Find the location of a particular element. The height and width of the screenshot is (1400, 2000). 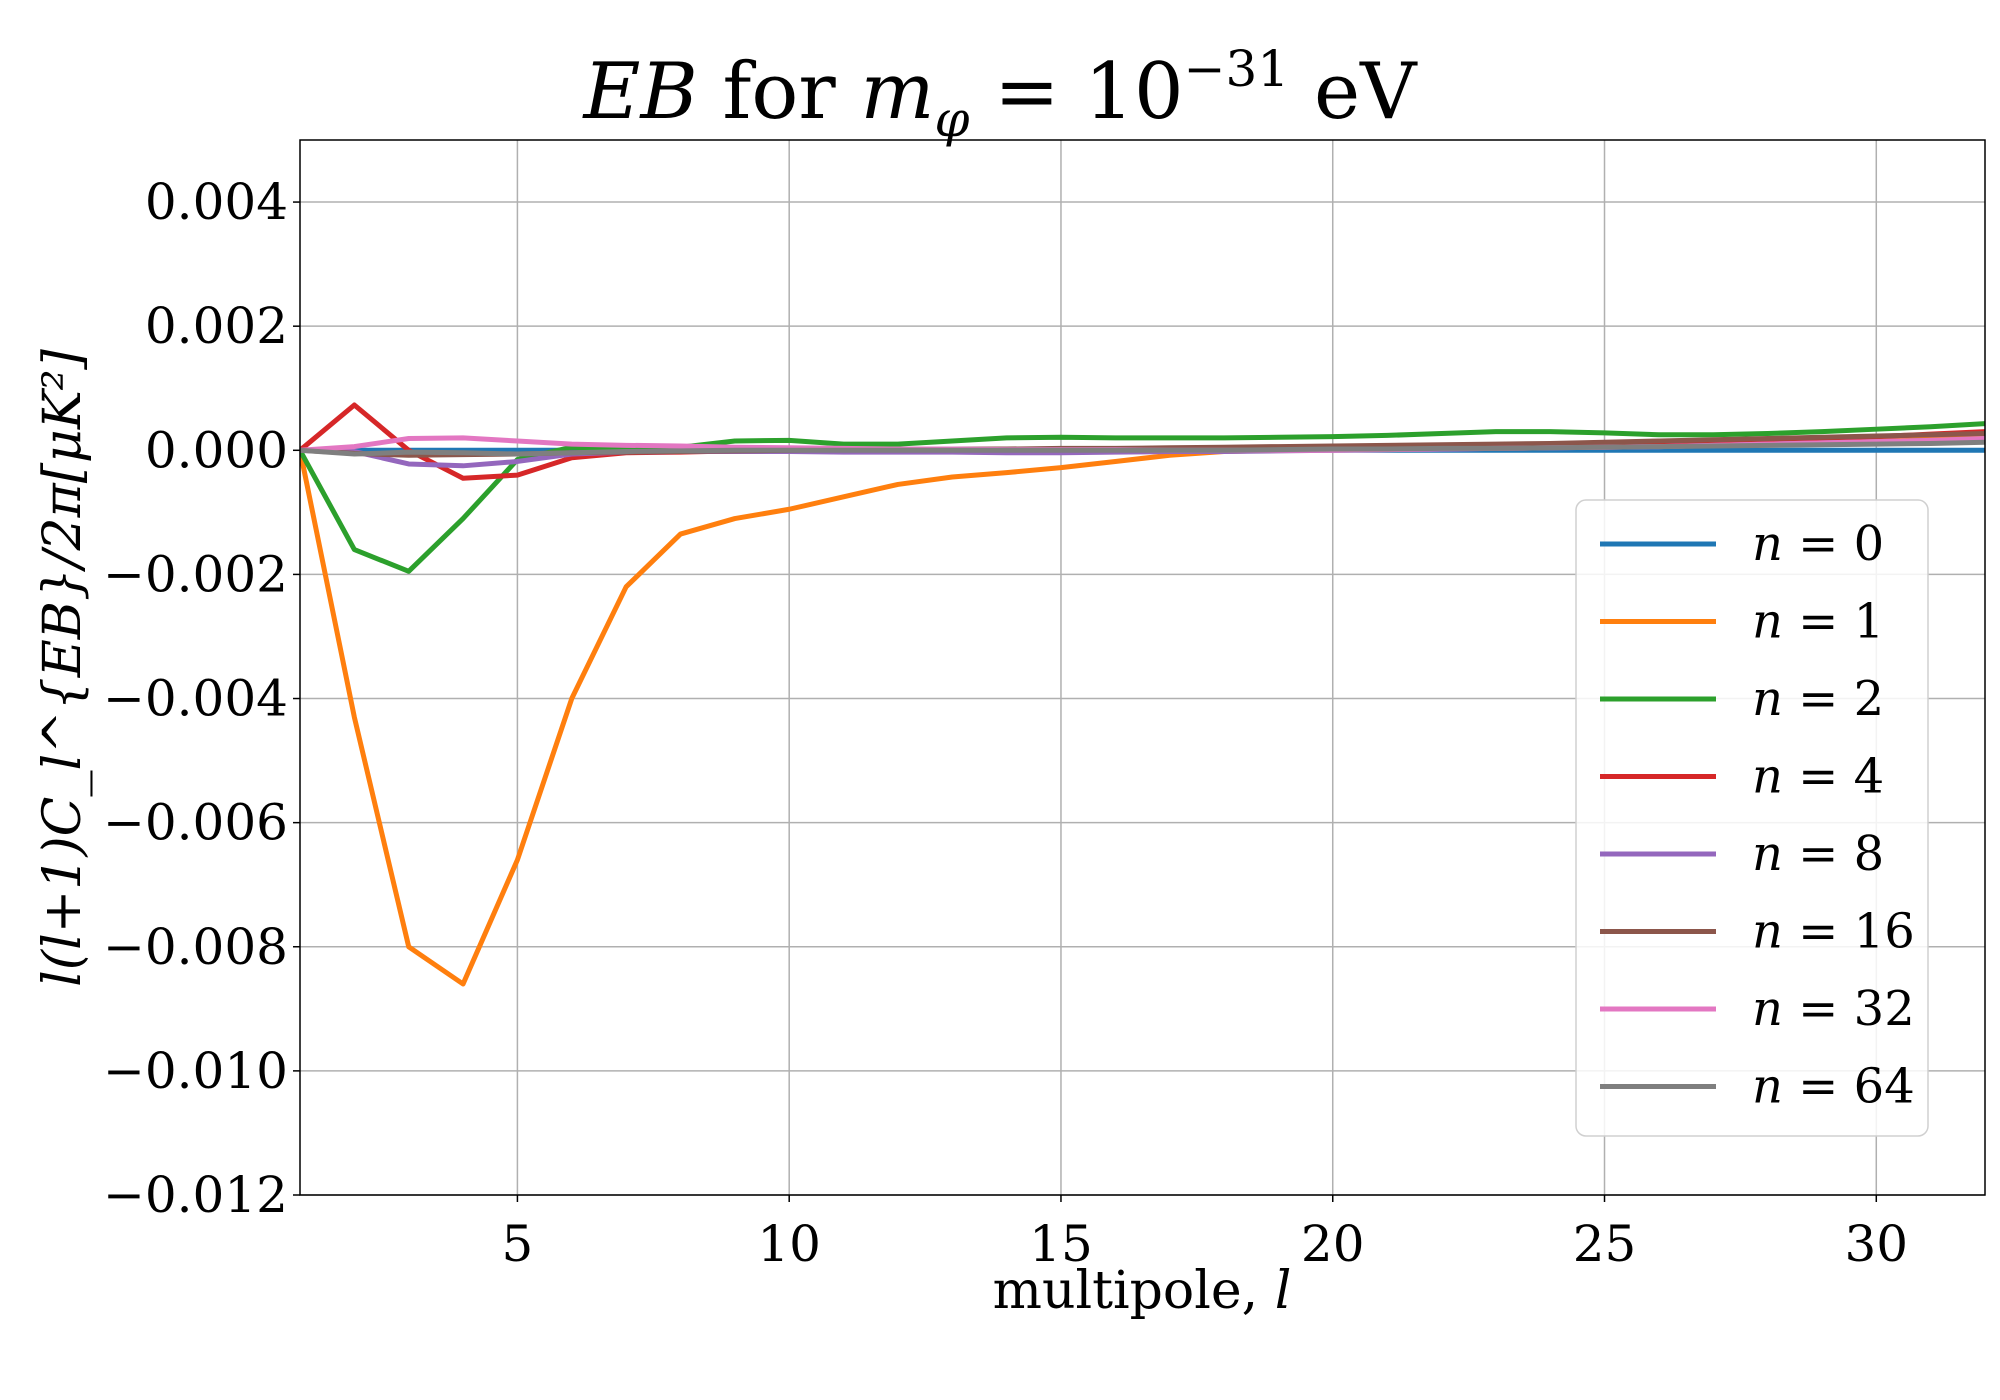

legend-label-n-4: n = 4 is located at coordinates (1818, 777).